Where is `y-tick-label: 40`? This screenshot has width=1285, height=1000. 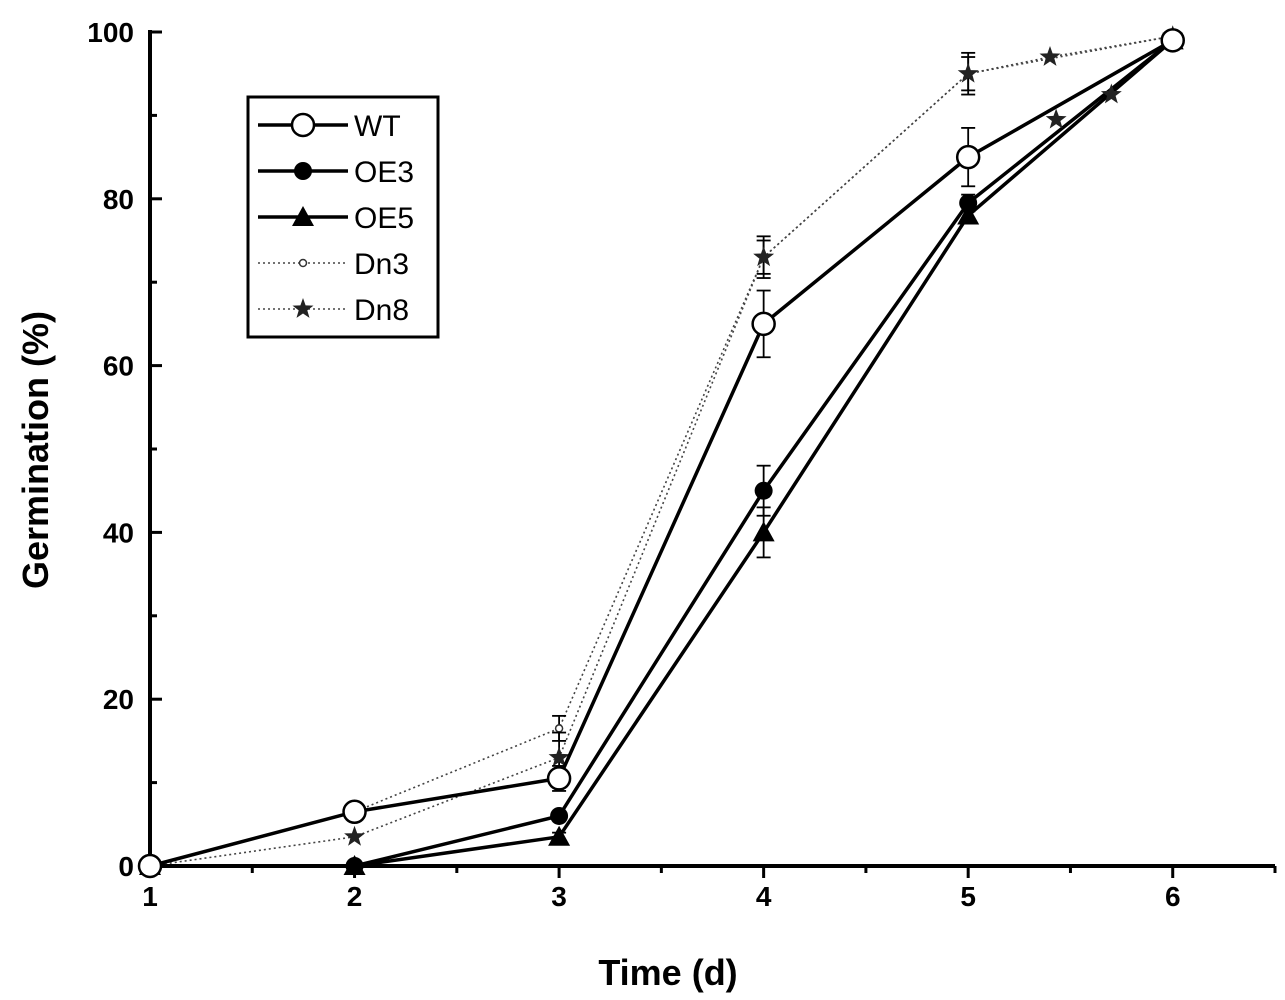 y-tick-label: 40 is located at coordinates (118, 532).